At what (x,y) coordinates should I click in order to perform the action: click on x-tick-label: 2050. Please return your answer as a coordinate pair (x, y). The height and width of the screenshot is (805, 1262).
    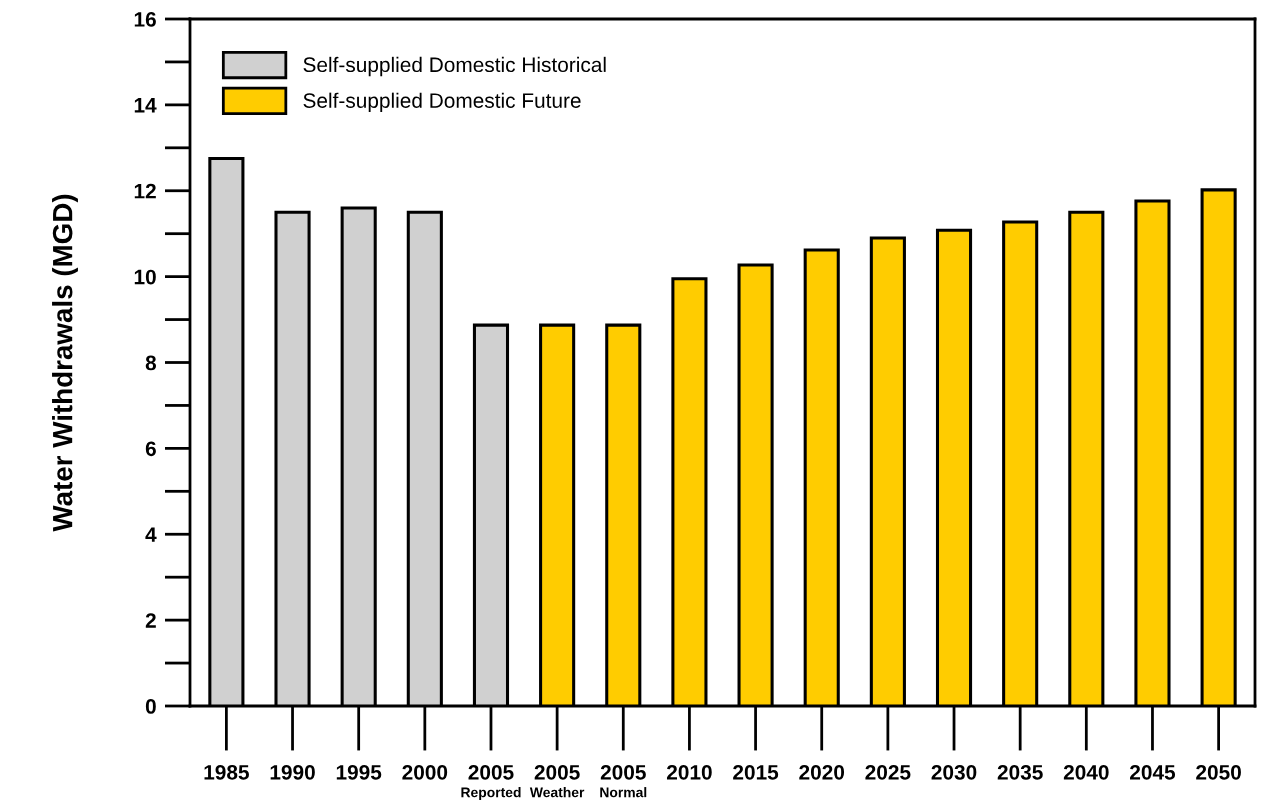
    Looking at the image, I should click on (1218, 772).